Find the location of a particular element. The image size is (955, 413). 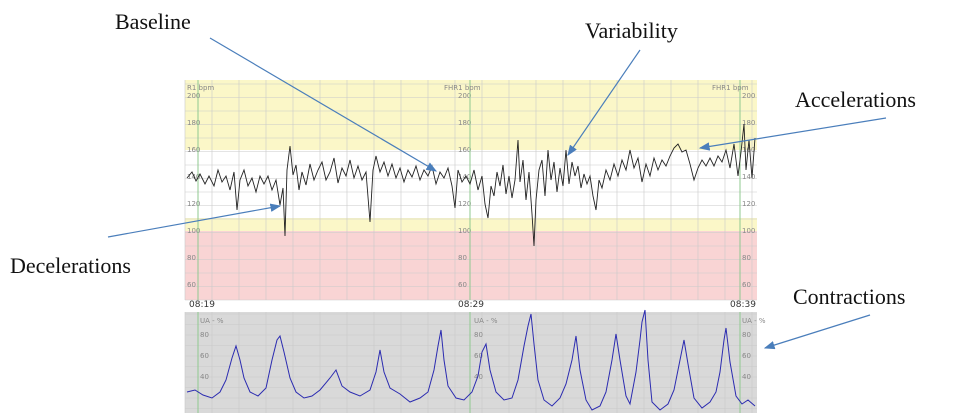

time-label: 08:39 is located at coordinates (743, 305).